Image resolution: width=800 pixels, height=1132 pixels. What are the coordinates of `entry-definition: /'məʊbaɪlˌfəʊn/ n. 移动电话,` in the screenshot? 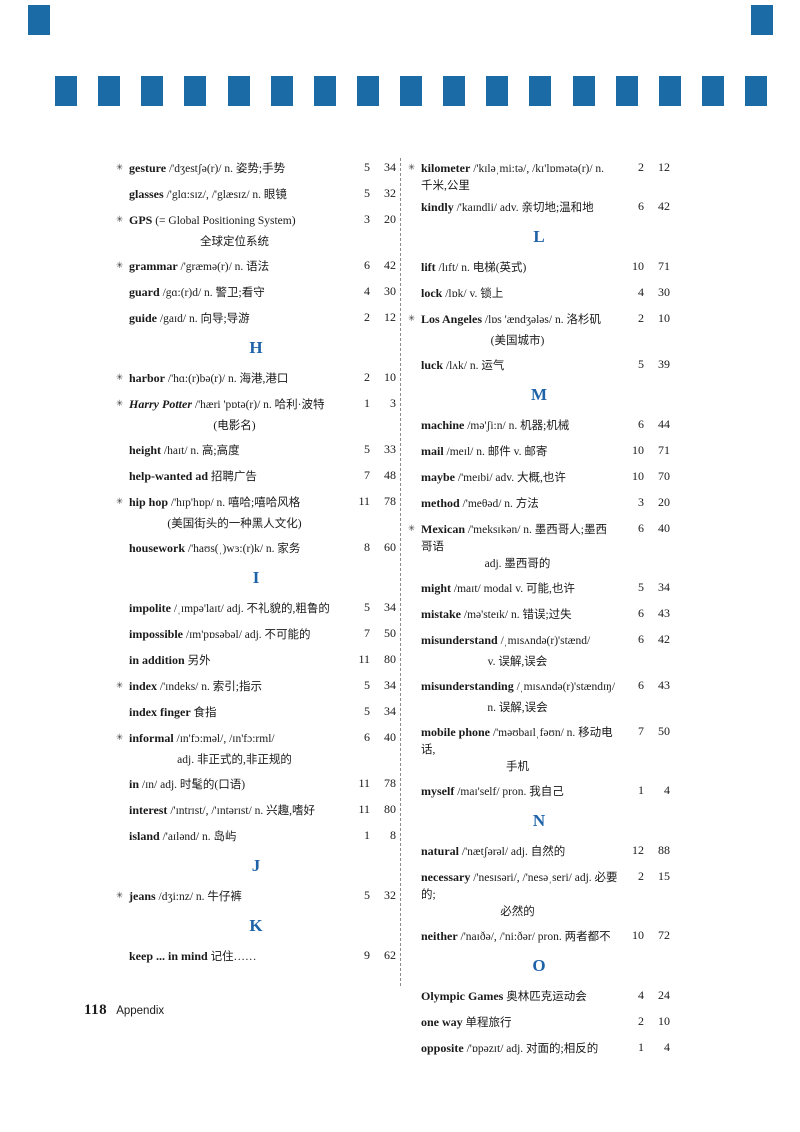 It's located at (517, 741).